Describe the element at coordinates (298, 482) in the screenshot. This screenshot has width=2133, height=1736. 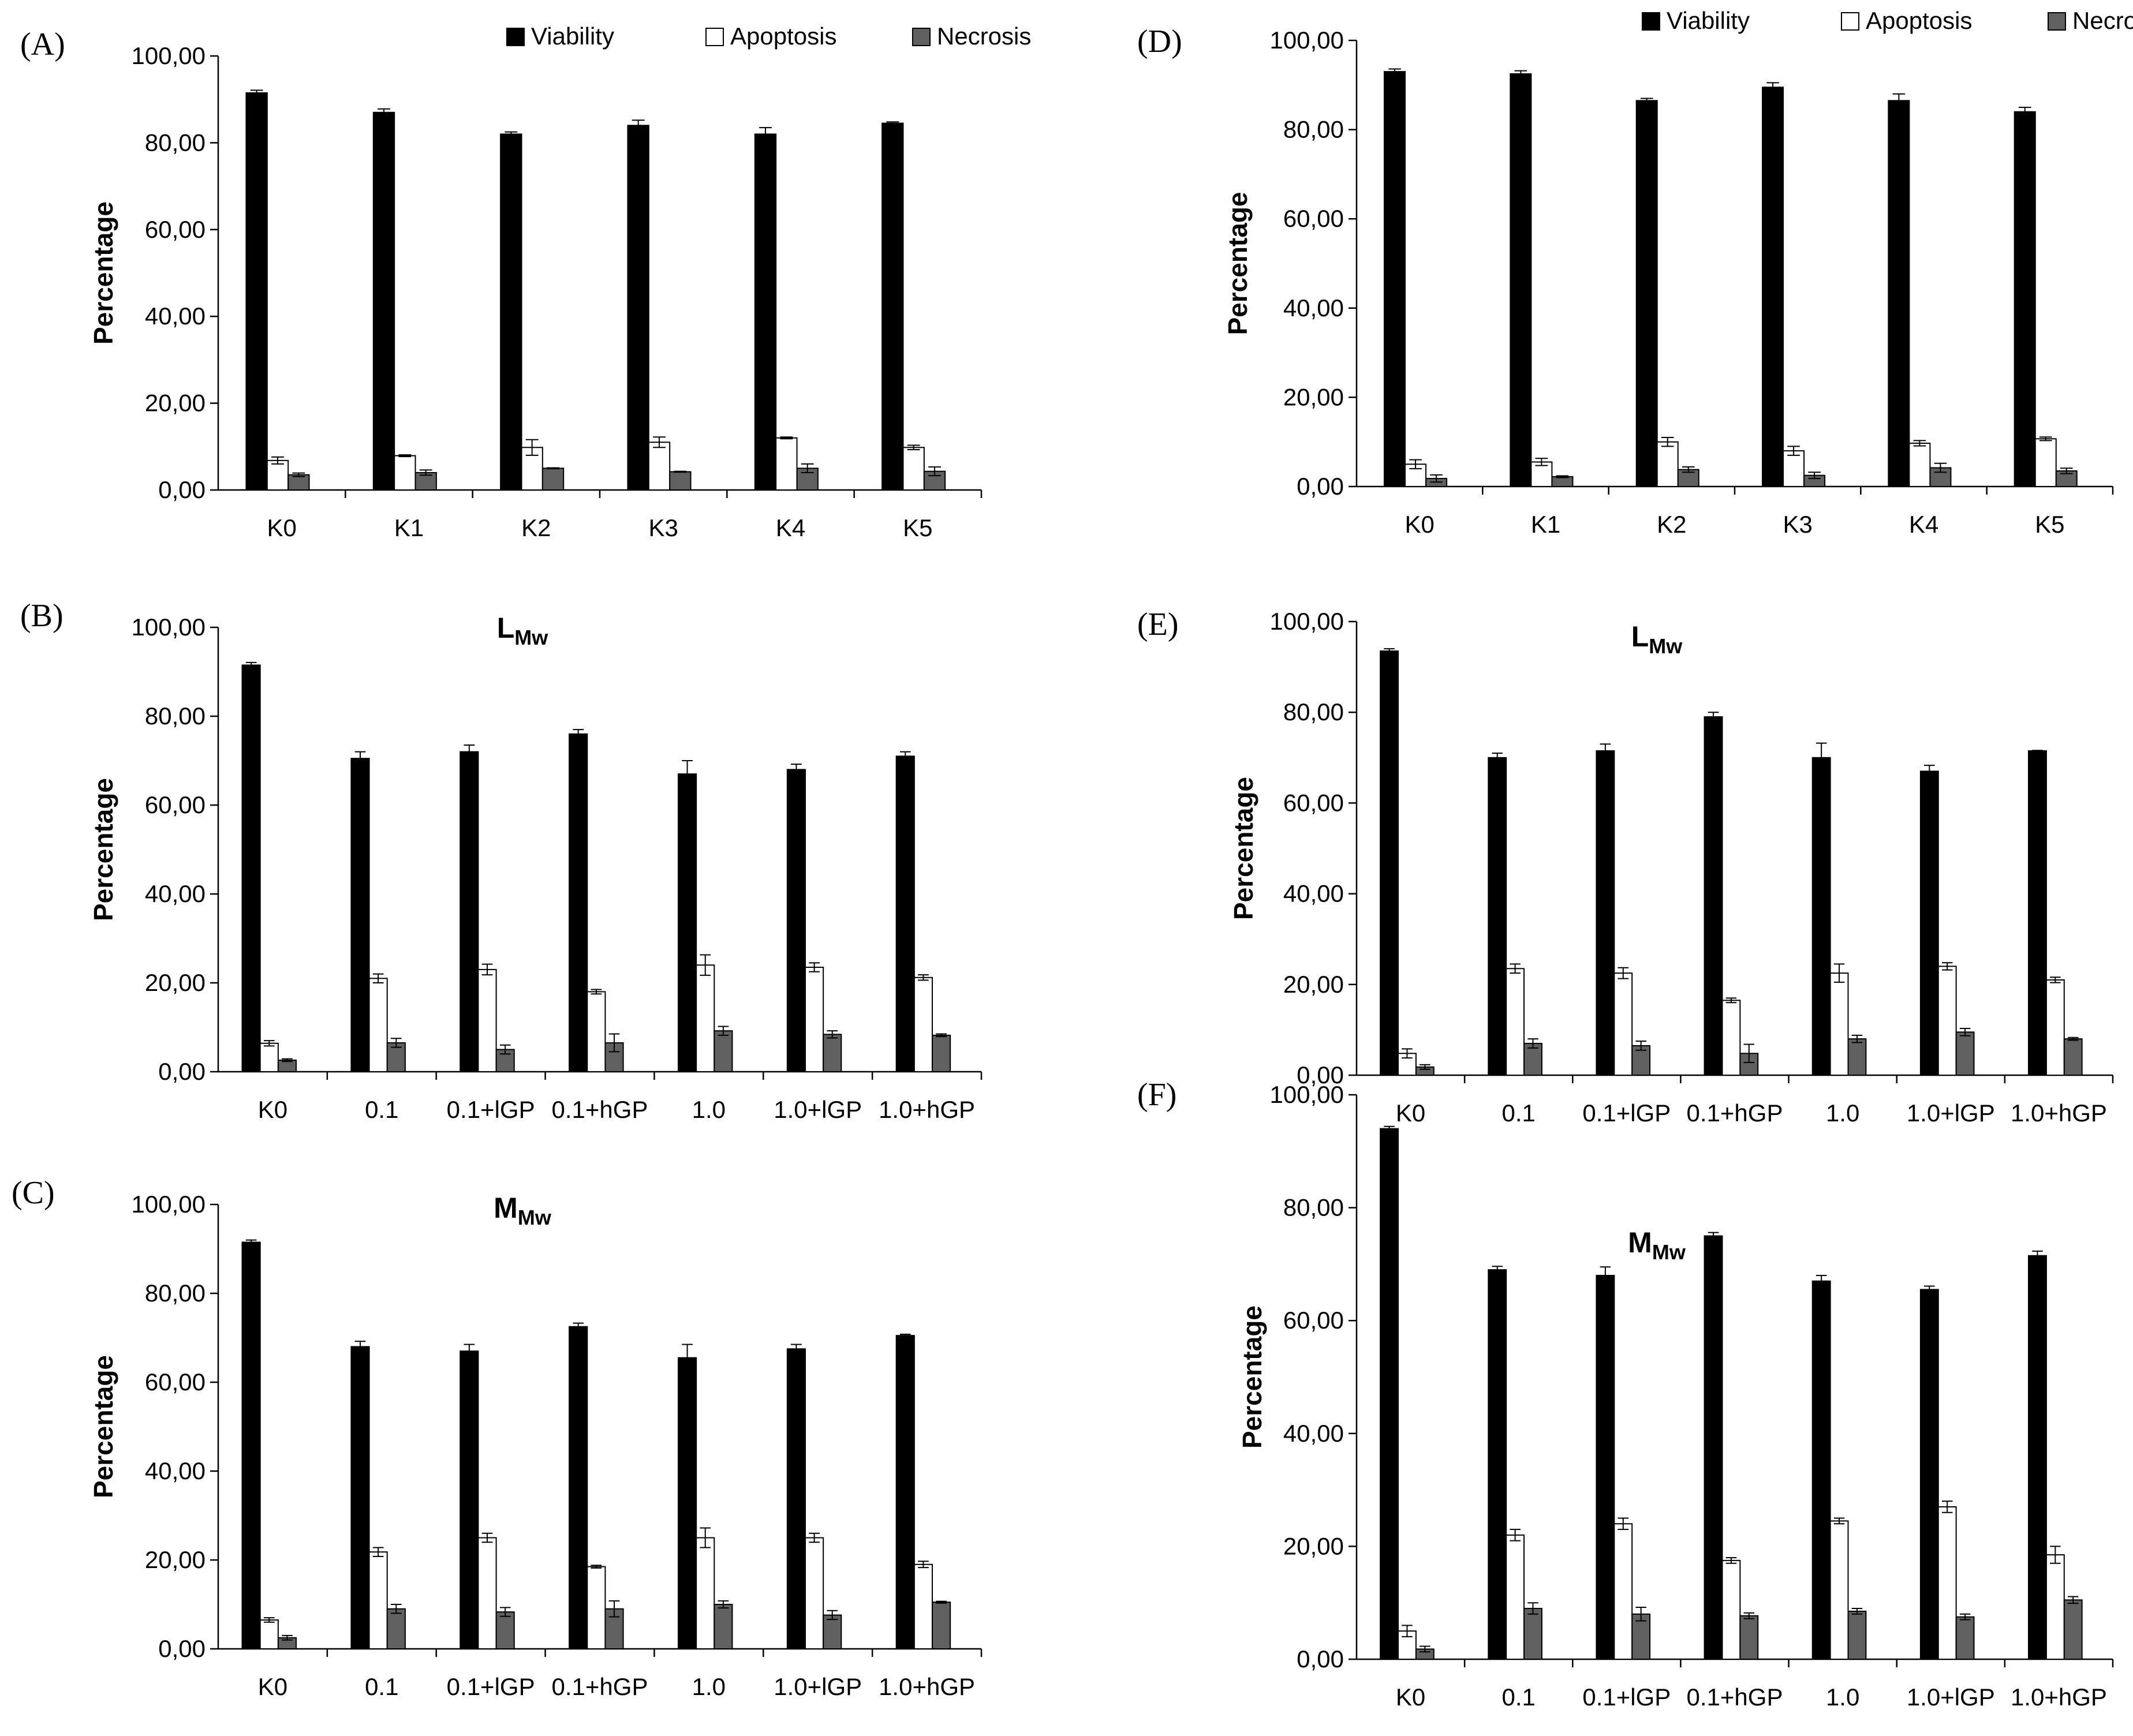
I see `bar-necrosis-K0` at that location.